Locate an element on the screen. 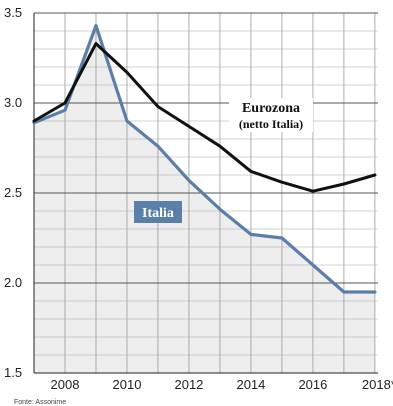 The width and height of the screenshot is (393, 406). series-label-italia-background is located at coordinates (158, 212).